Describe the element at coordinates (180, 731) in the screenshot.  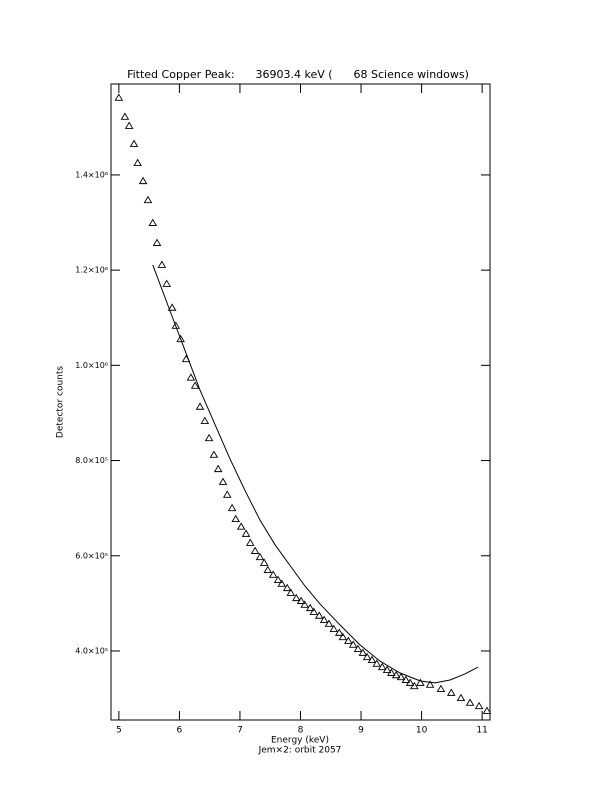
I see `x-tick-label: 6` at that location.